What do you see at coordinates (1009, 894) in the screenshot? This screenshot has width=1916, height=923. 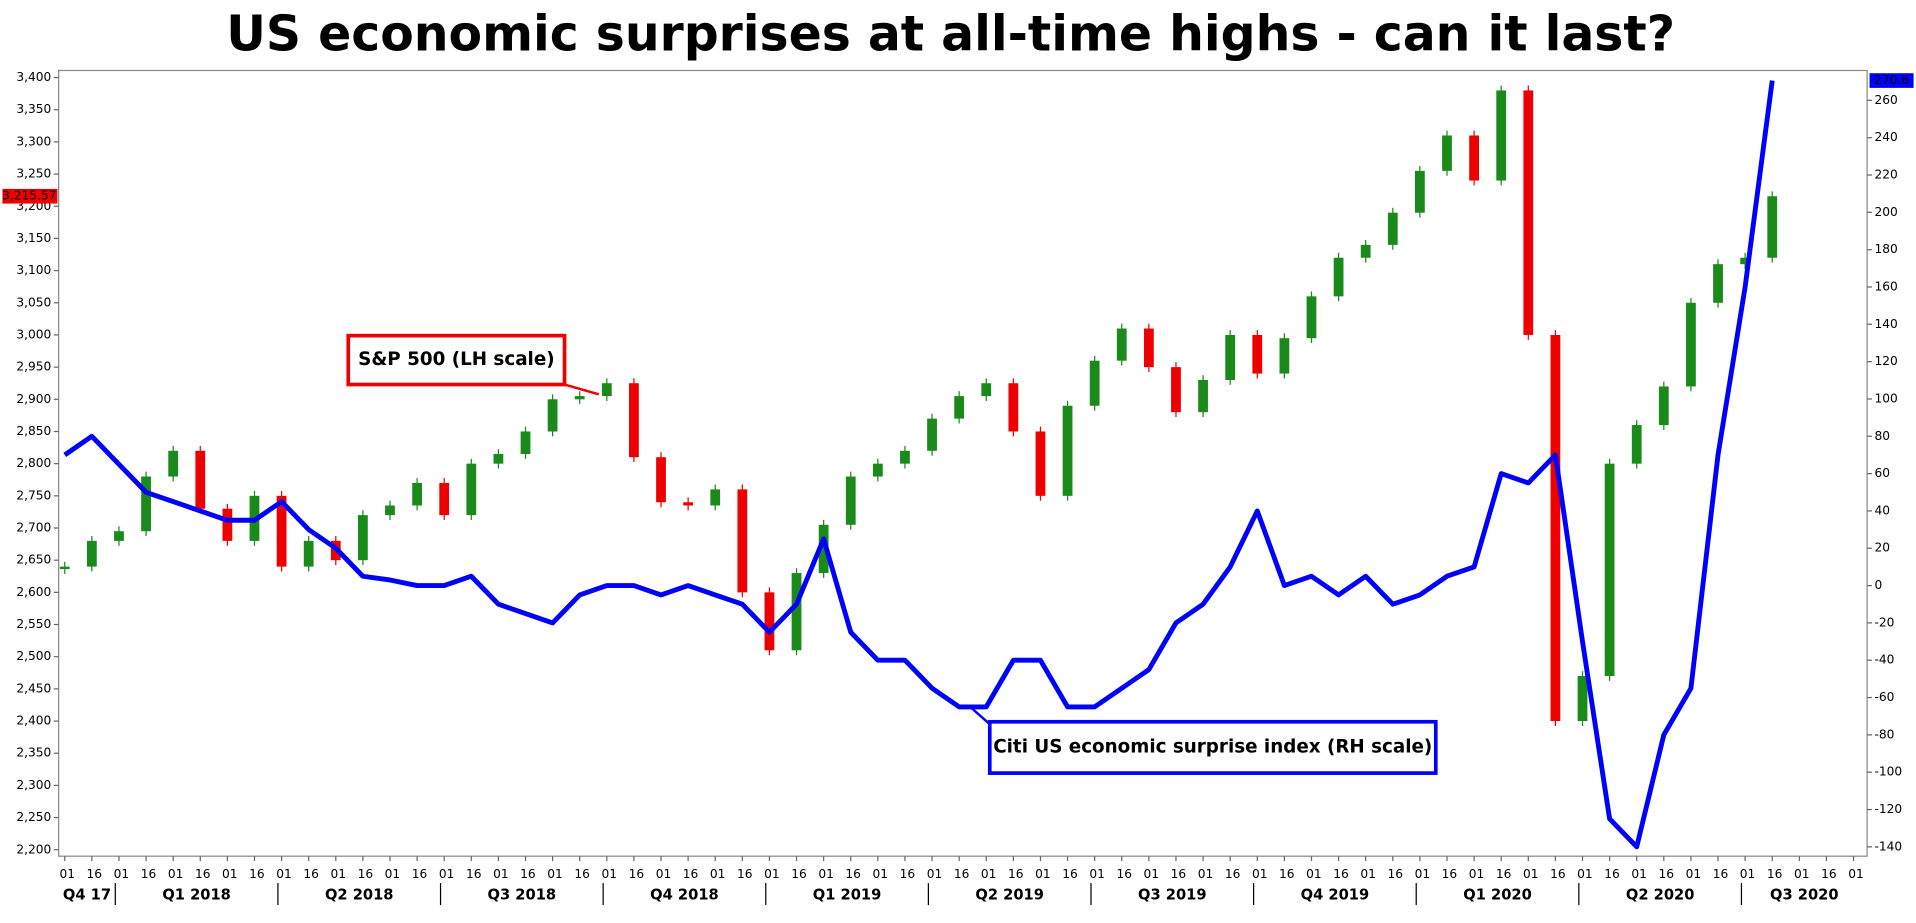 I see `quarter-label: Q2 2019` at bounding box center [1009, 894].